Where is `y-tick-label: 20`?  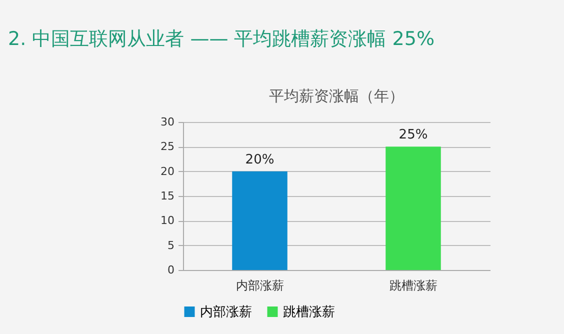 y-tick-label: 20 is located at coordinates (167, 171).